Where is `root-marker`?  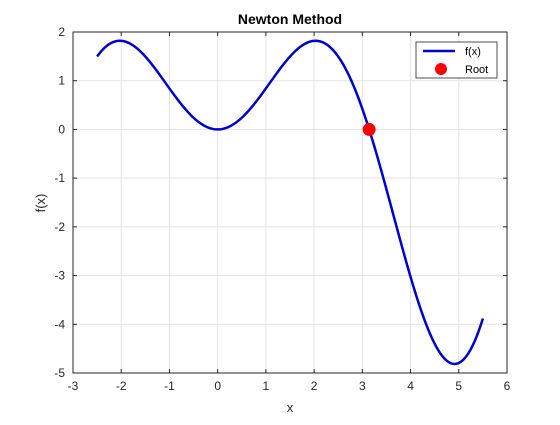
root-marker is located at coordinates (369, 129).